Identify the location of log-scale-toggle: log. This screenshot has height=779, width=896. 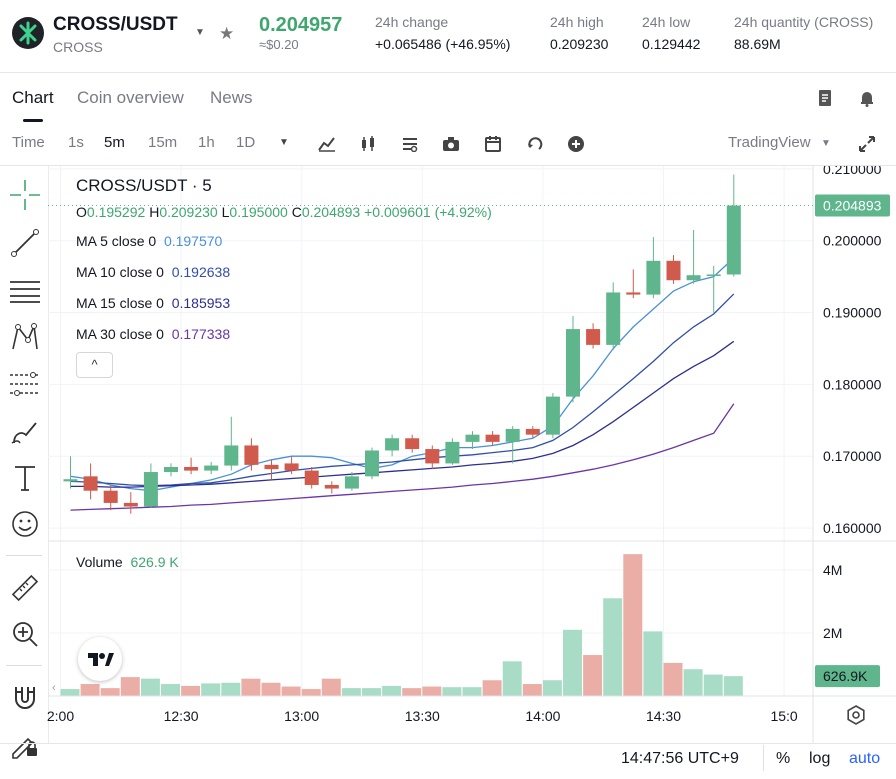
(820, 758).